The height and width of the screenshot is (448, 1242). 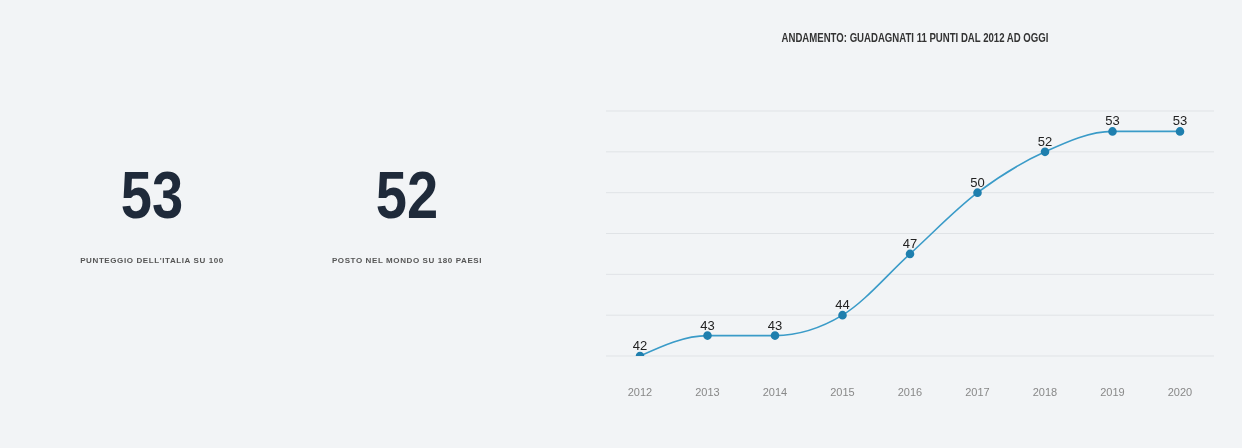 I want to click on x-tick-label: 2018, so click(x=1045, y=391).